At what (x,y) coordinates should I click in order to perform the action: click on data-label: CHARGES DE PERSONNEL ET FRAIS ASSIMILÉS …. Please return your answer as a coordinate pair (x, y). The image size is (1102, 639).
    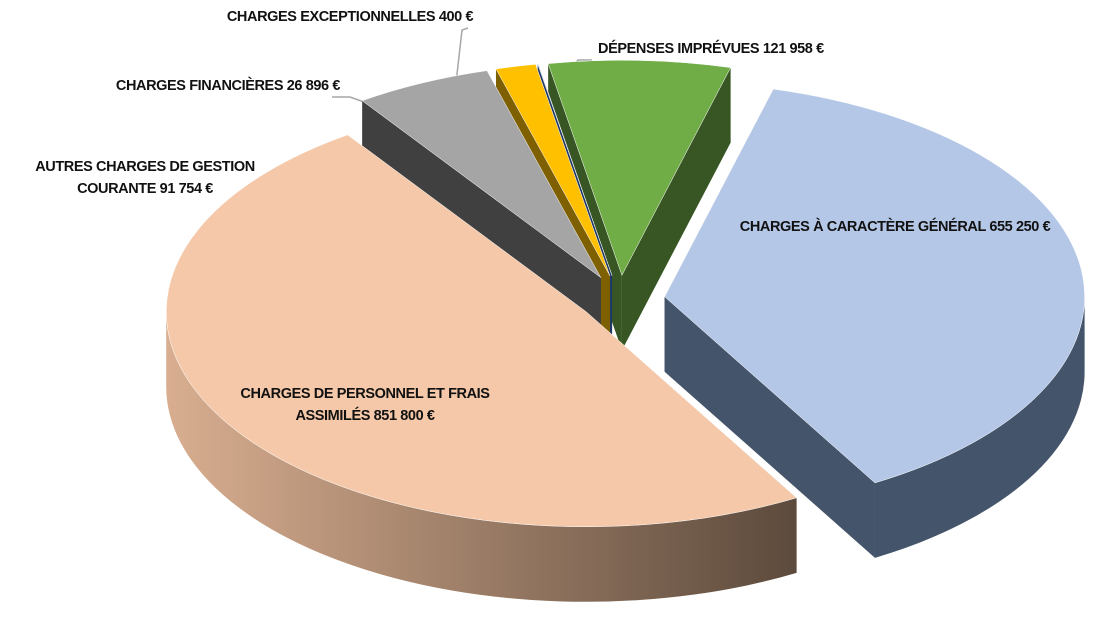
    Looking at the image, I should click on (365, 405).